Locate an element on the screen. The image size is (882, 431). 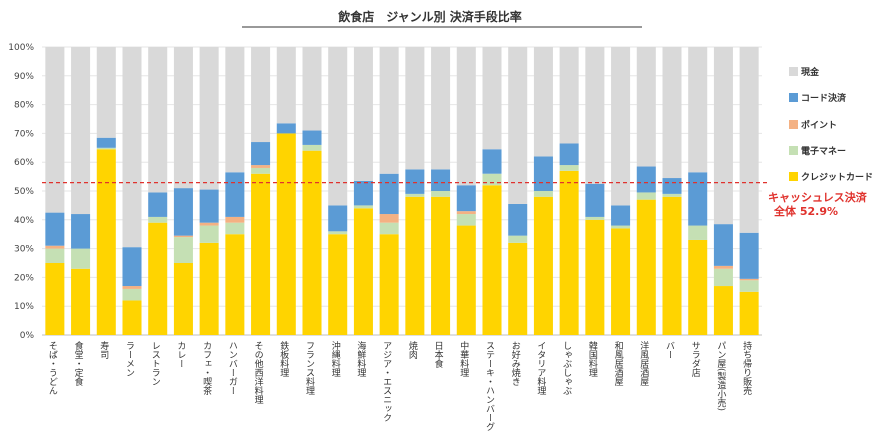
legend-item: ポイント is located at coordinates (813, 125).